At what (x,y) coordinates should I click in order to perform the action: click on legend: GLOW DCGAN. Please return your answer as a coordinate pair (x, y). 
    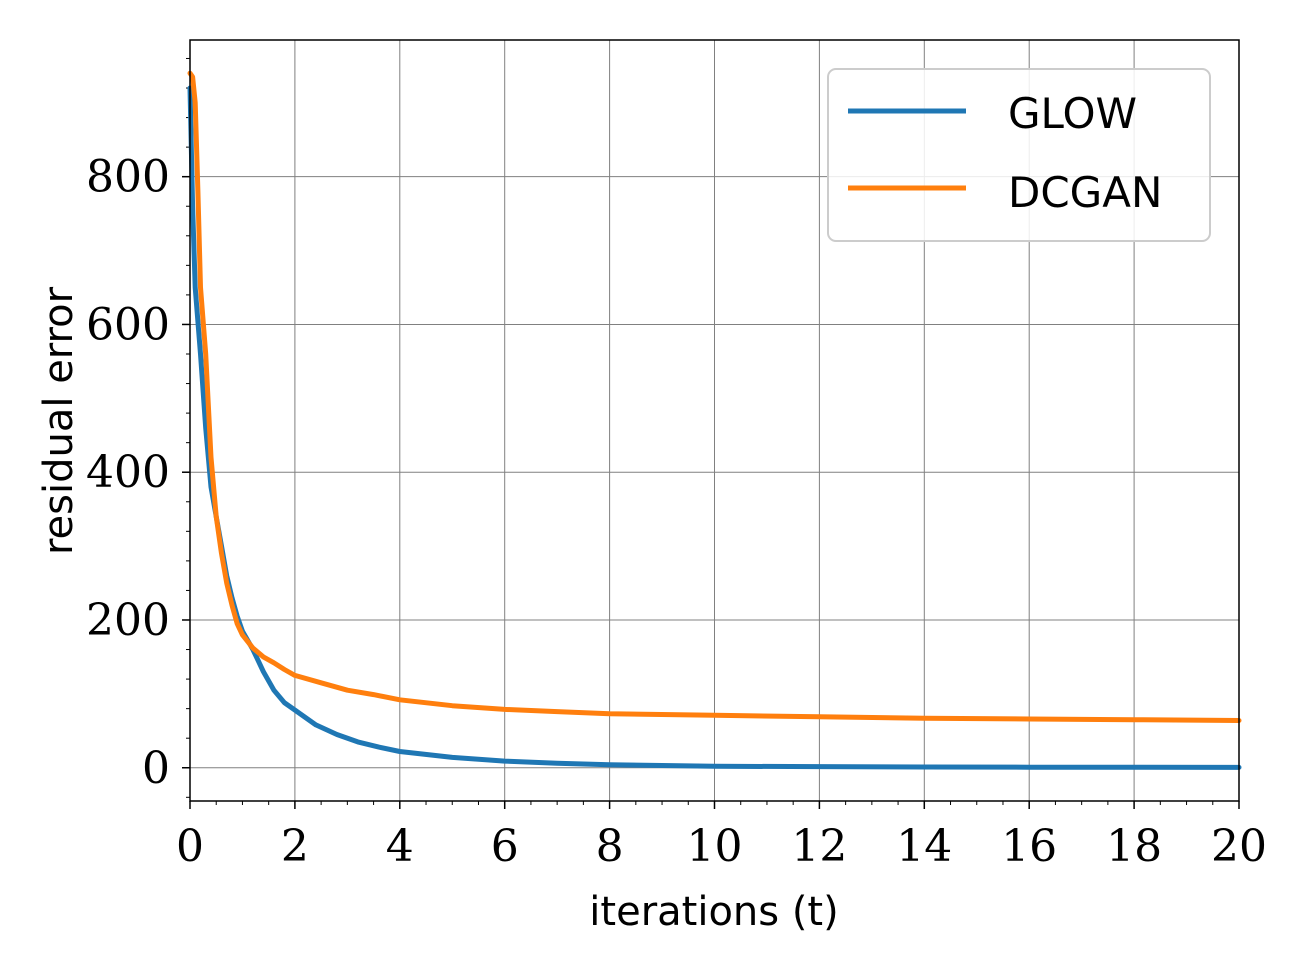
    Looking at the image, I should click on (1019, 155).